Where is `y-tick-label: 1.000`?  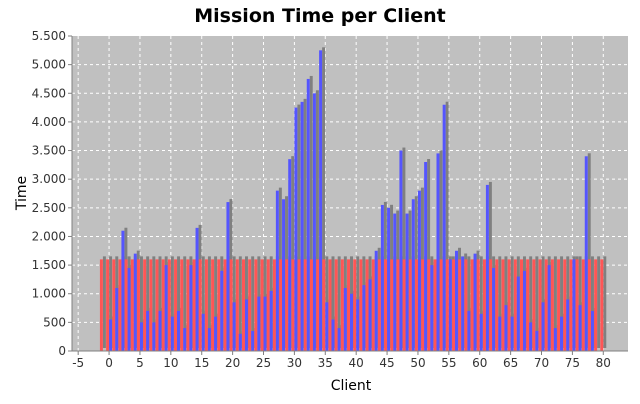
y-tick-label: 1.000 is located at coordinates (49, 294).